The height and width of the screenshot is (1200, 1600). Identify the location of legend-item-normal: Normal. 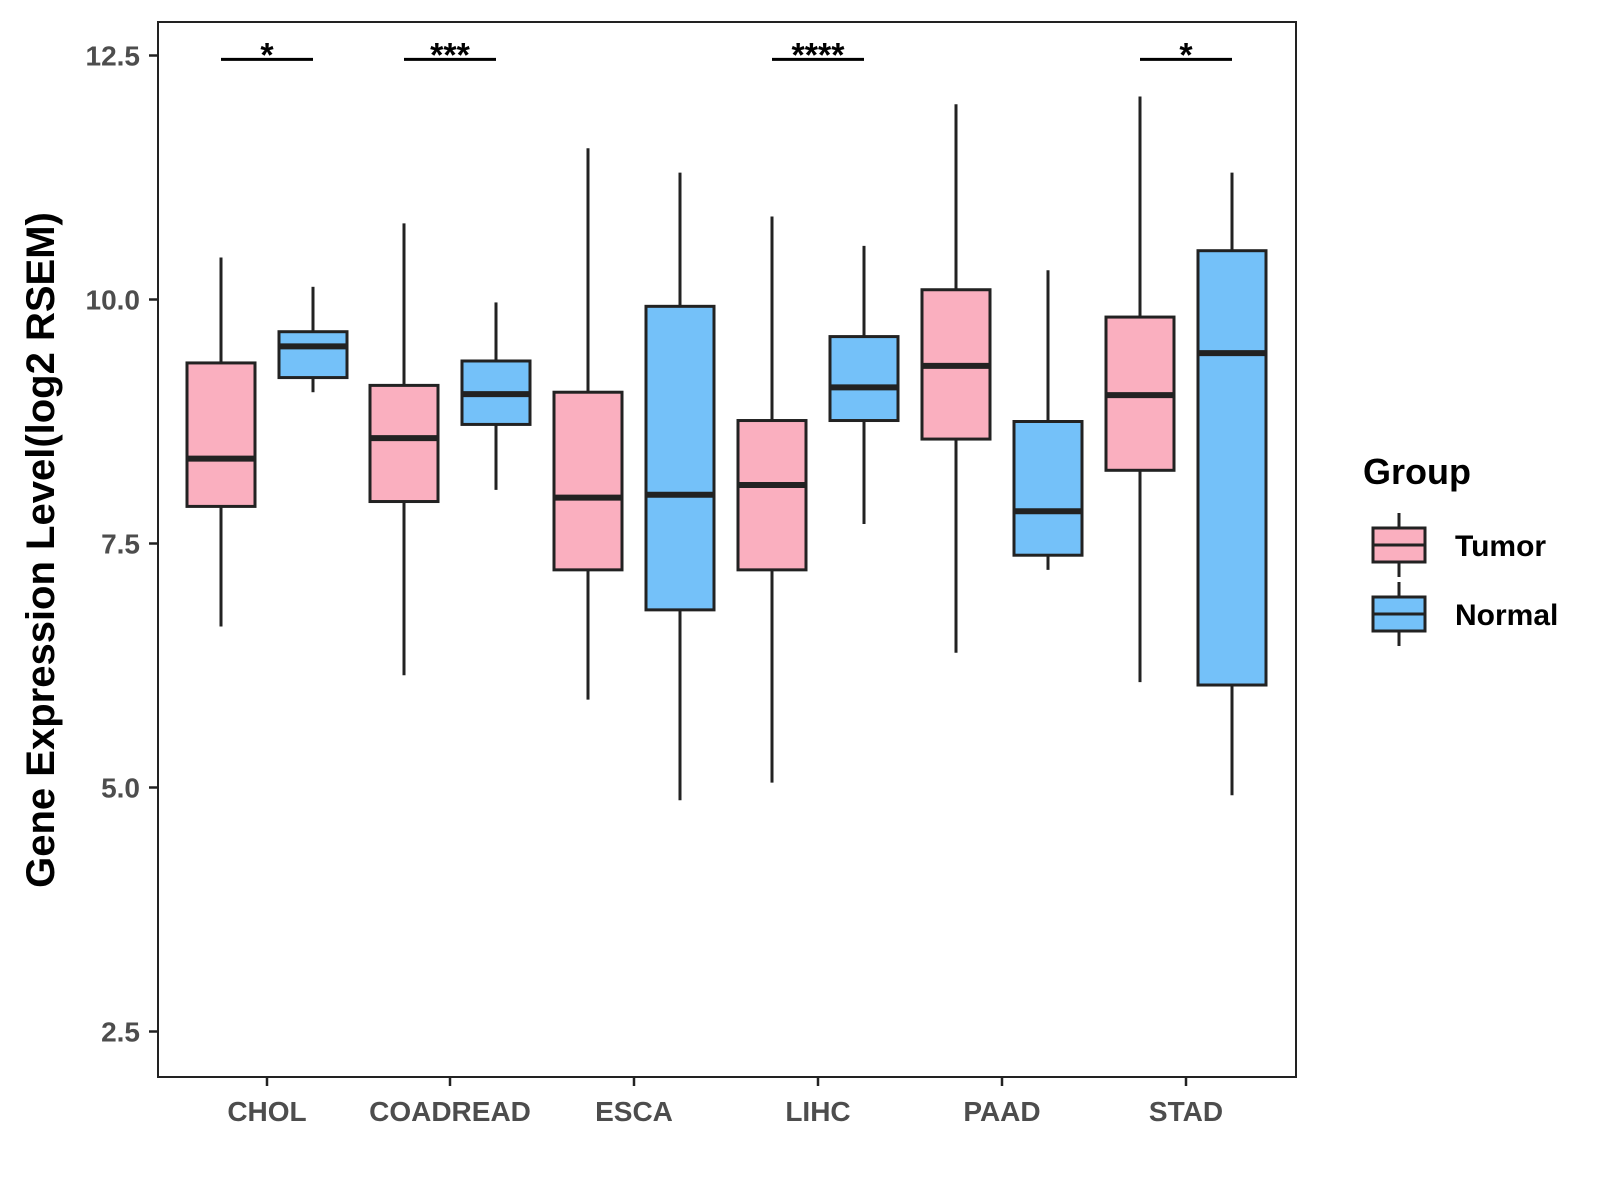
(1464, 614).